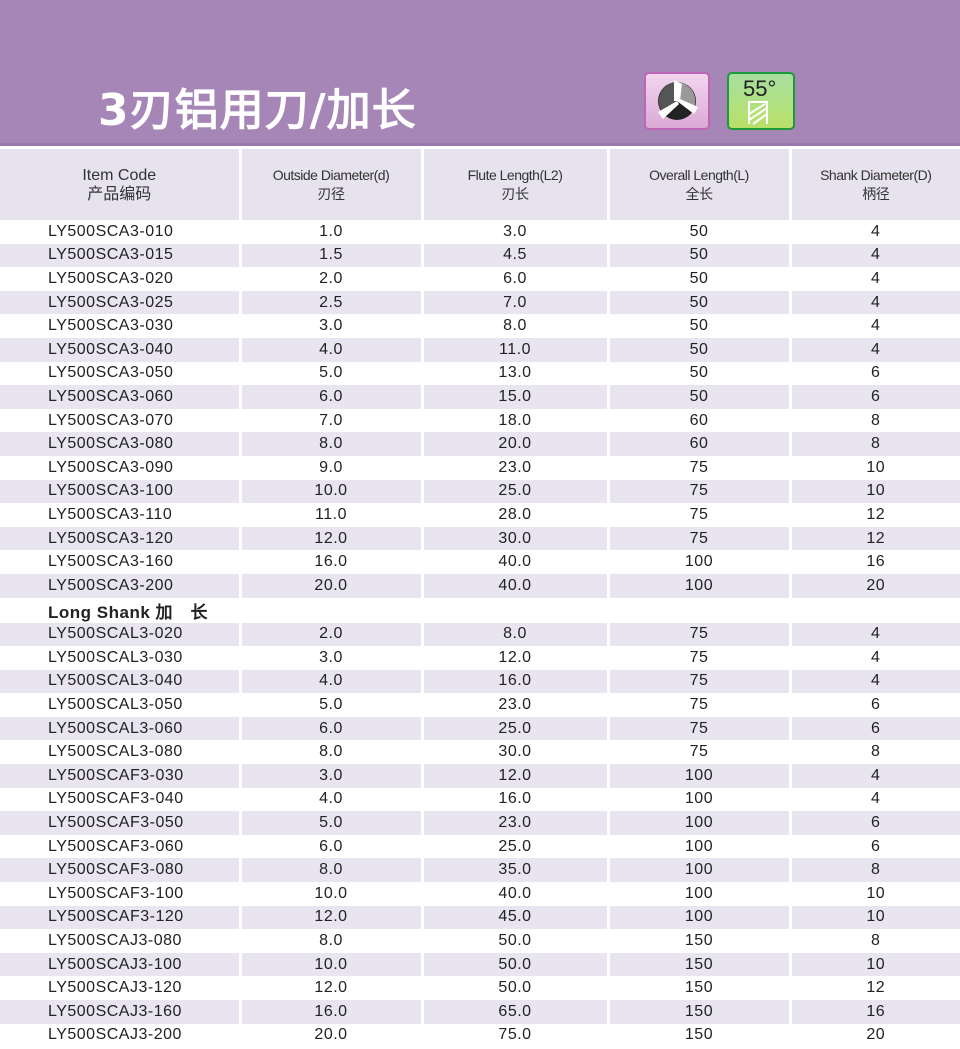  I want to click on table-cell: LY500SCAF3-040, so click(116, 799).